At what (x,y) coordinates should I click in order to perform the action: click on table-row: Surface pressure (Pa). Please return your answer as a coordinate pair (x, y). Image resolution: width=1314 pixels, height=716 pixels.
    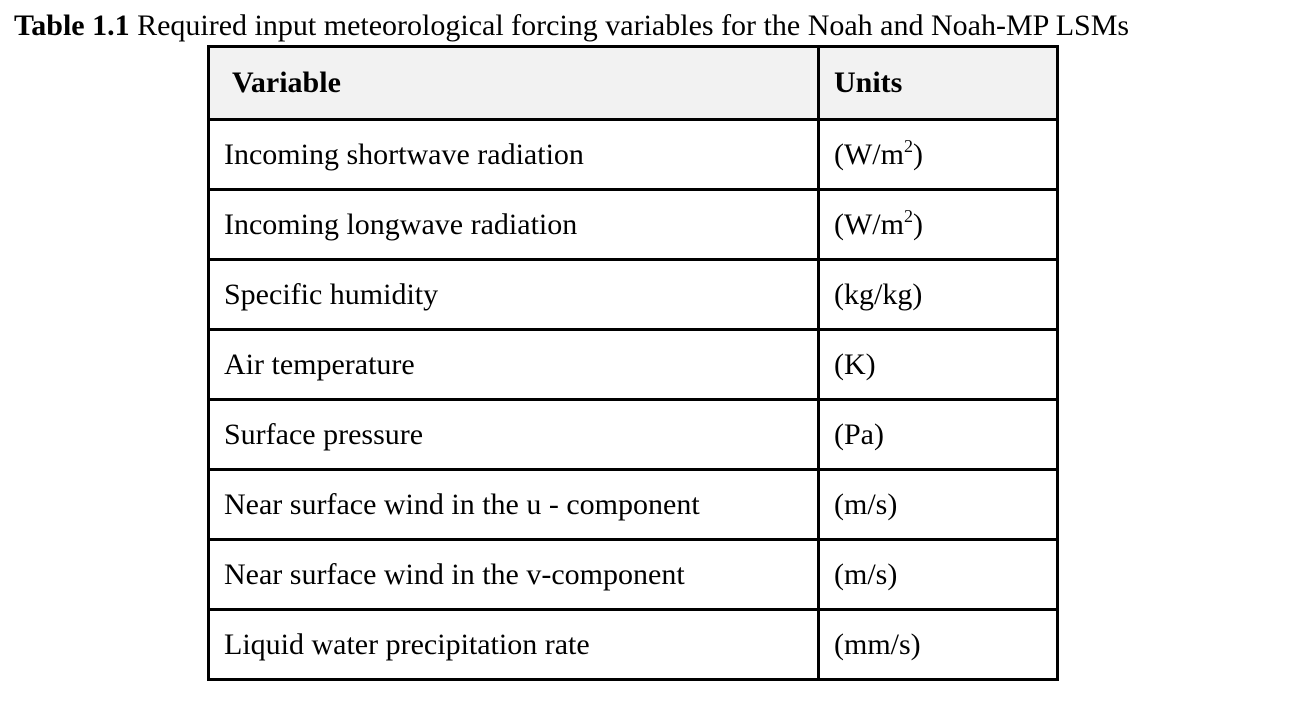
    Looking at the image, I should click on (633, 434).